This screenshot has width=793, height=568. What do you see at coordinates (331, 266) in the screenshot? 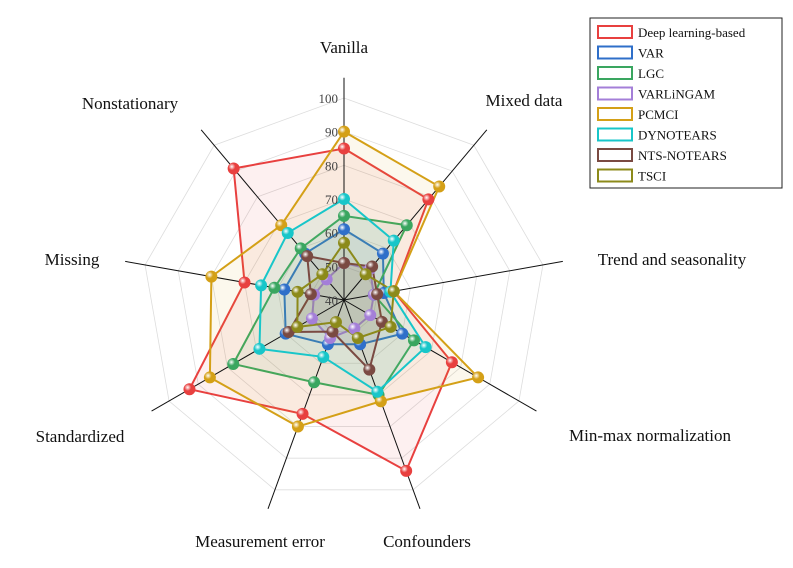
I see `r-tick-label: 50` at bounding box center [331, 266].